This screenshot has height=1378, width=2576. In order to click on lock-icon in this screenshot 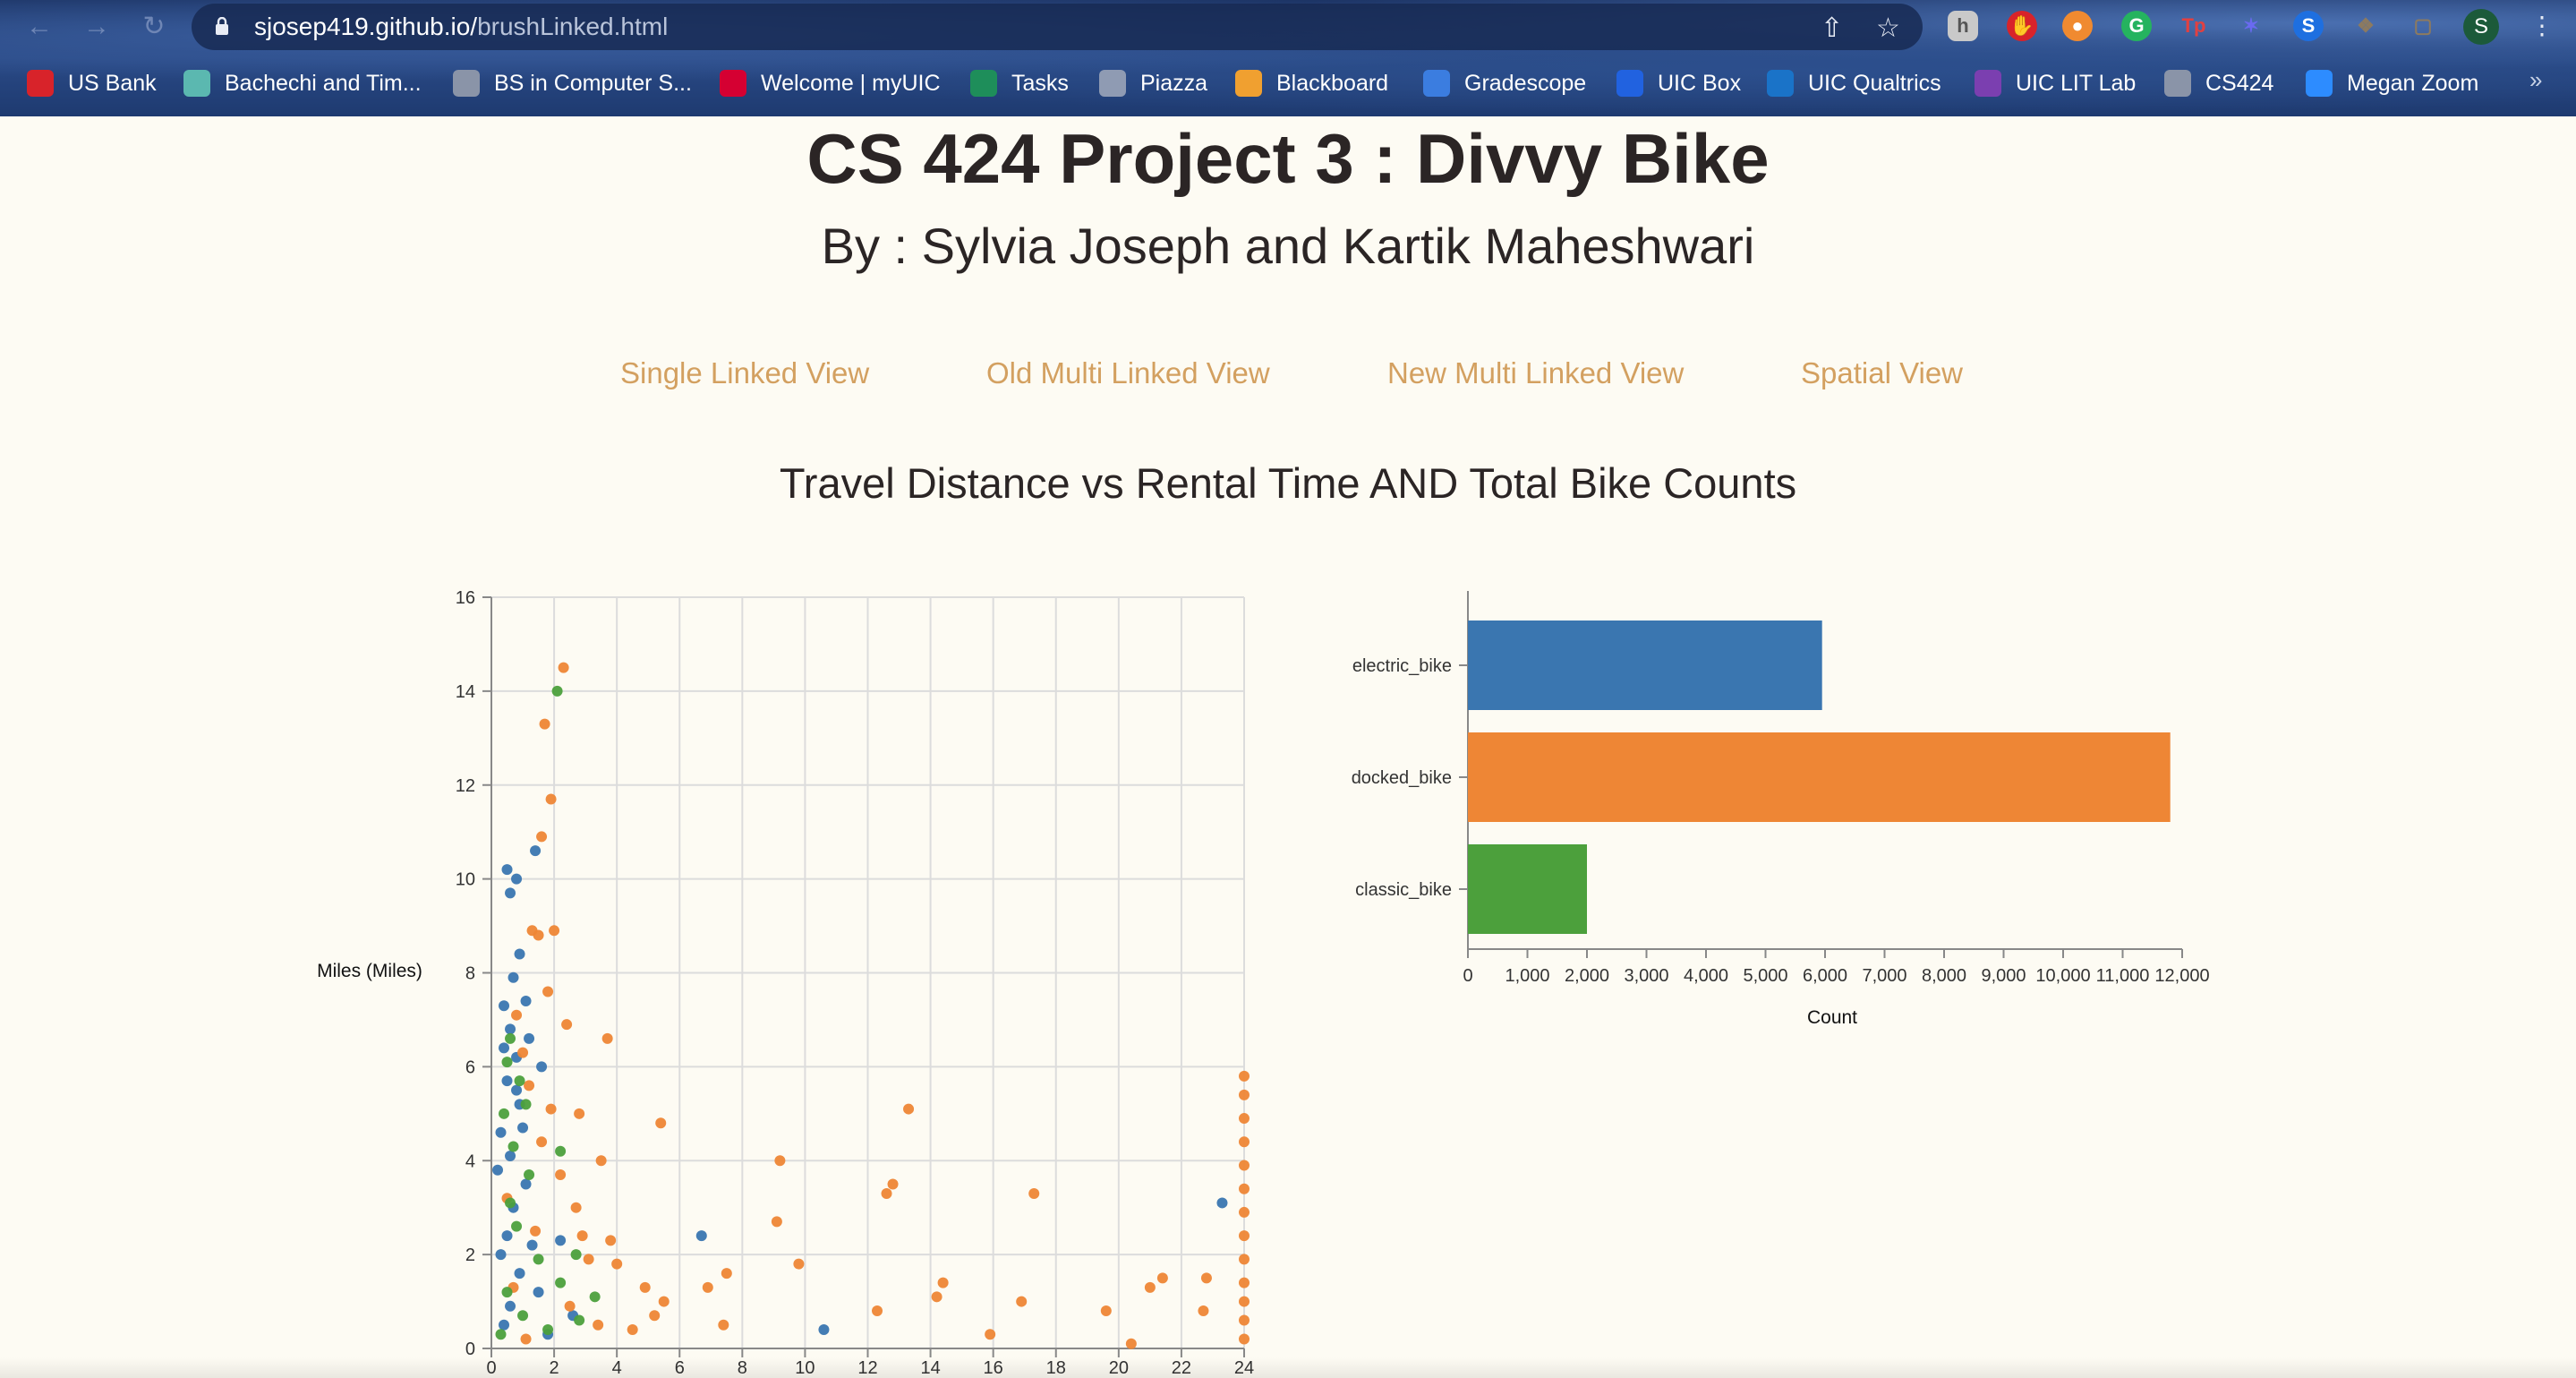, I will do `click(222, 26)`.